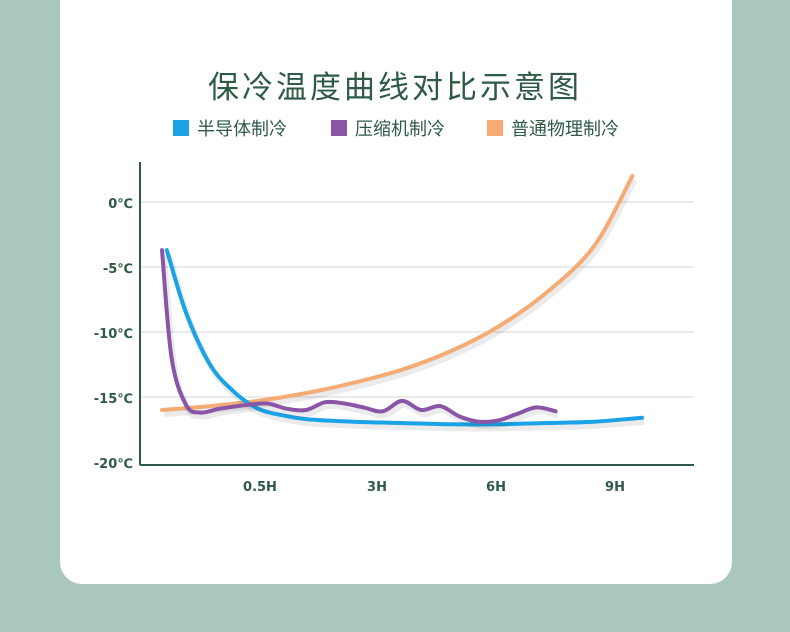 Image resolution: width=790 pixels, height=632 pixels. Describe the element at coordinates (377, 487) in the screenshot. I see `x-tick-3h: 3H` at that location.